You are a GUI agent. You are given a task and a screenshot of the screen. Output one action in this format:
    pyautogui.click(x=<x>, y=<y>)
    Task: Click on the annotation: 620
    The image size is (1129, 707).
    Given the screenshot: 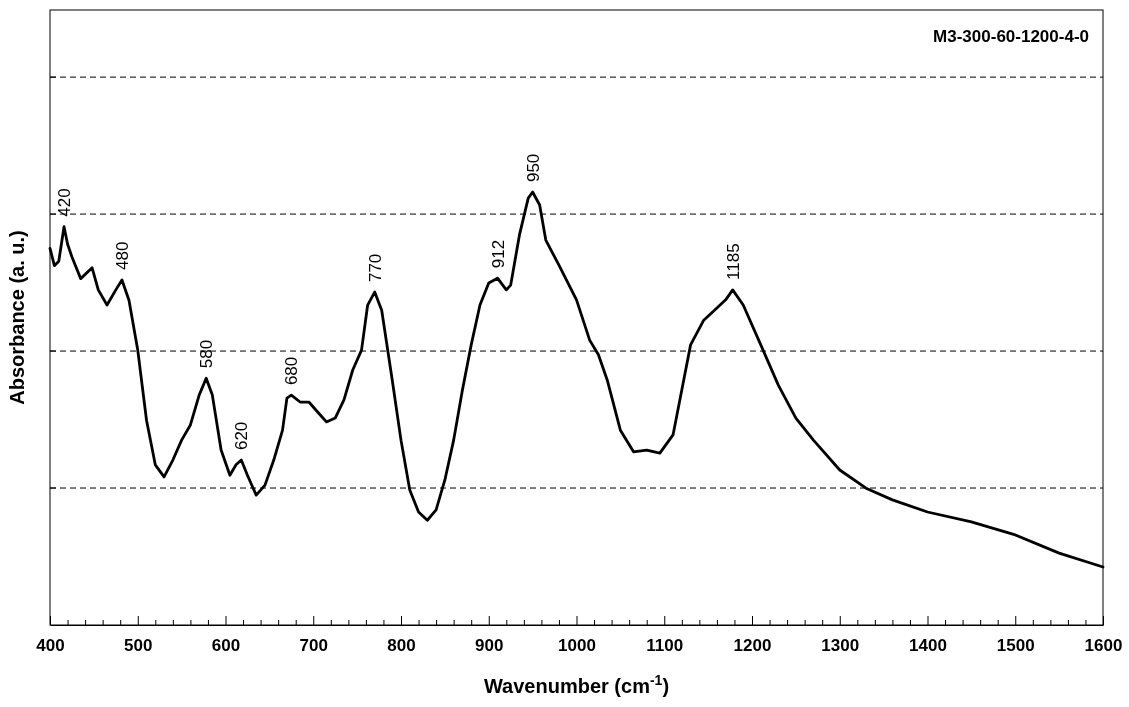 What is the action you would take?
    pyautogui.click(x=242, y=436)
    